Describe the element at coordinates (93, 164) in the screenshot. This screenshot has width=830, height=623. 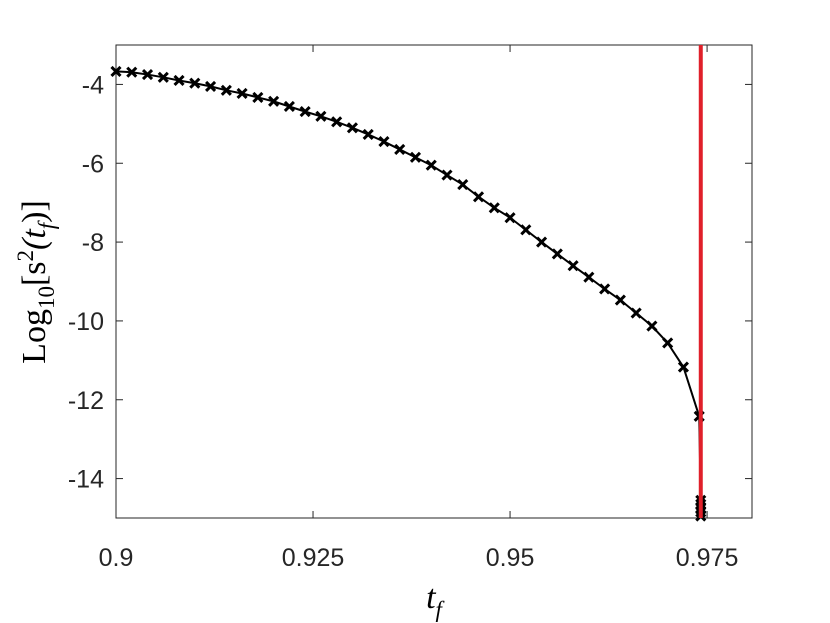
I see `y-tick-label: -6` at that location.